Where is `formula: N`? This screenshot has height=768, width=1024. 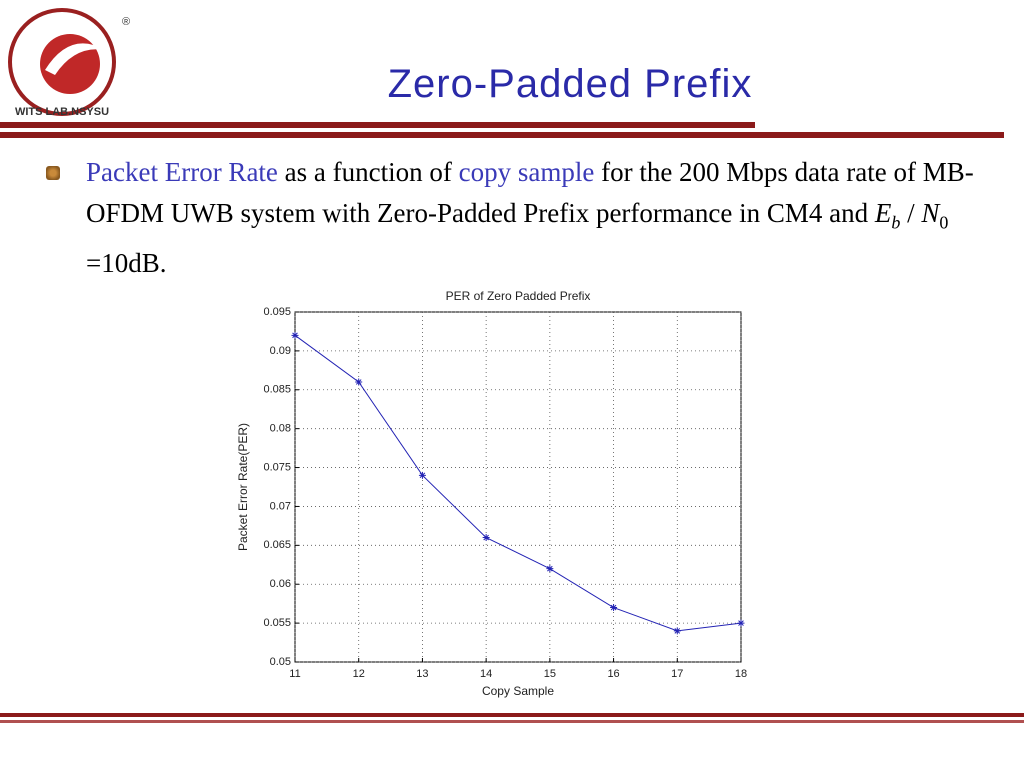 formula: N is located at coordinates (930, 213).